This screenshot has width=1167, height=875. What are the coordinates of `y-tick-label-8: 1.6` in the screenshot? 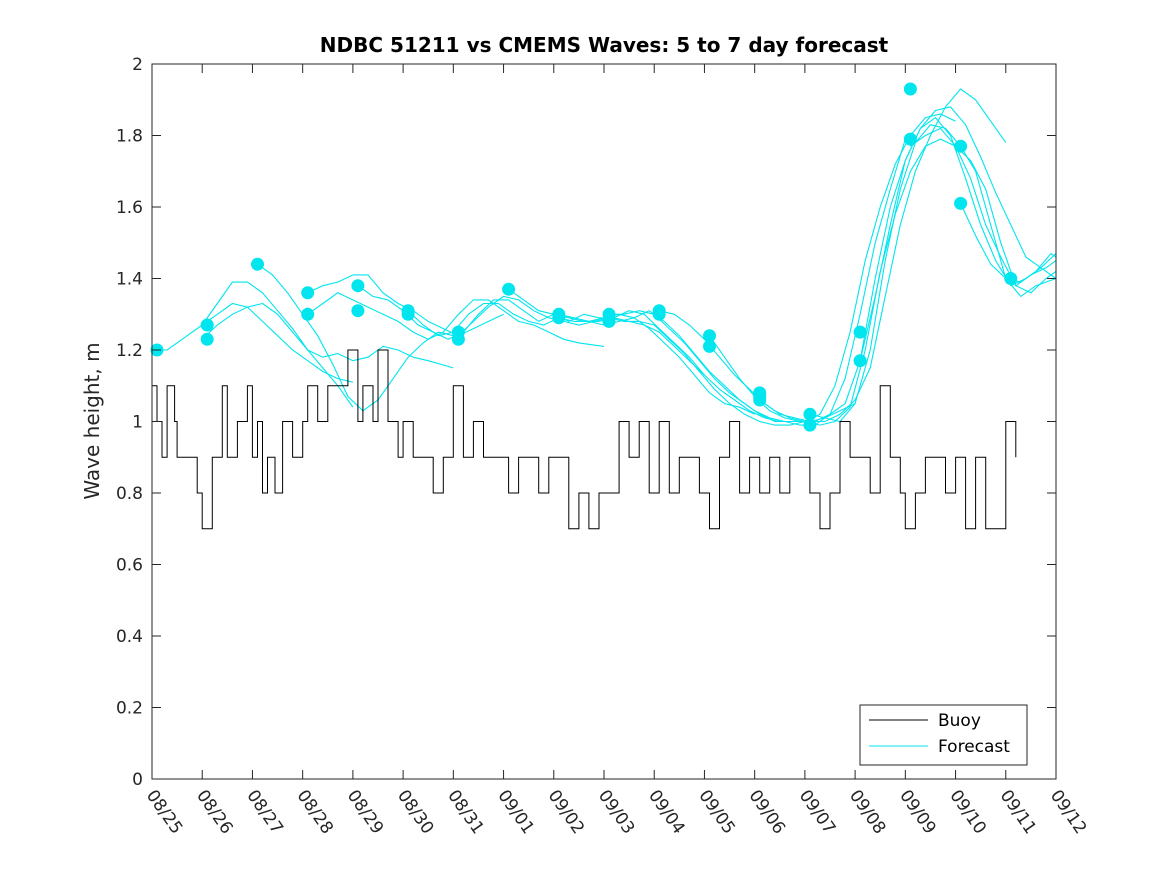 It's located at (129, 208).